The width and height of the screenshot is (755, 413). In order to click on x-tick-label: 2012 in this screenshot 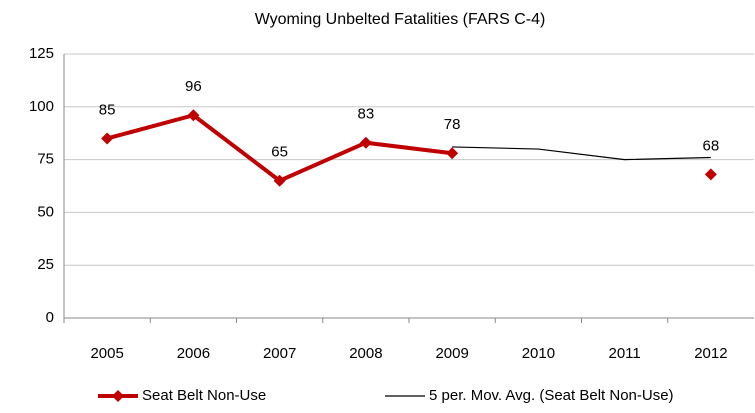, I will do `click(710, 353)`.